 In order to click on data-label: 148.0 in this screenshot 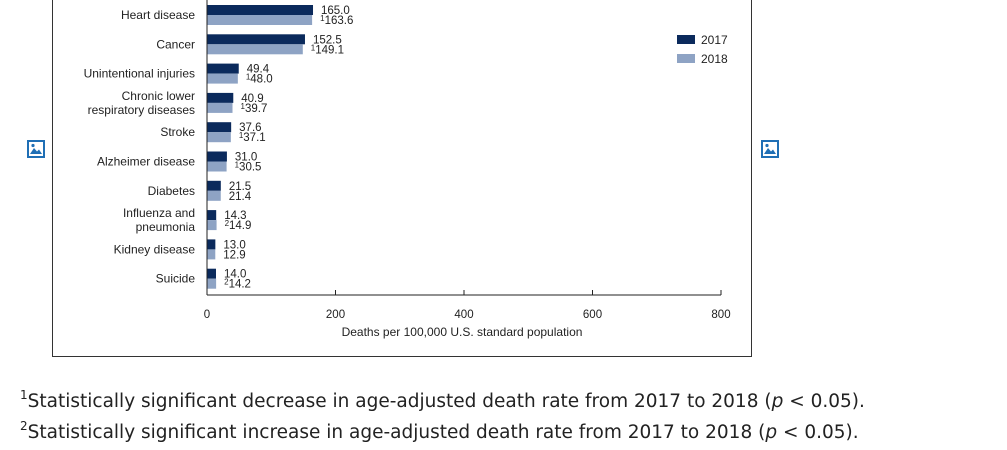, I will do `click(259, 79)`.